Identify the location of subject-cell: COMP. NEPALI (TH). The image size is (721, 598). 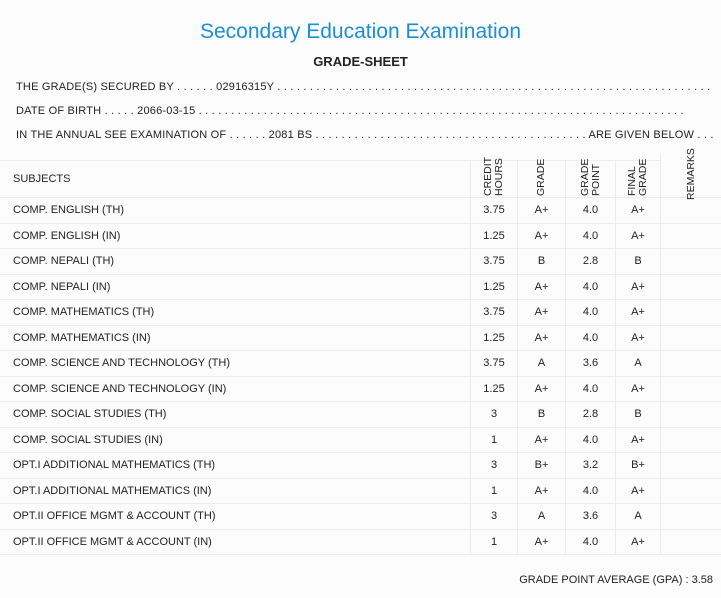
(235, 262).